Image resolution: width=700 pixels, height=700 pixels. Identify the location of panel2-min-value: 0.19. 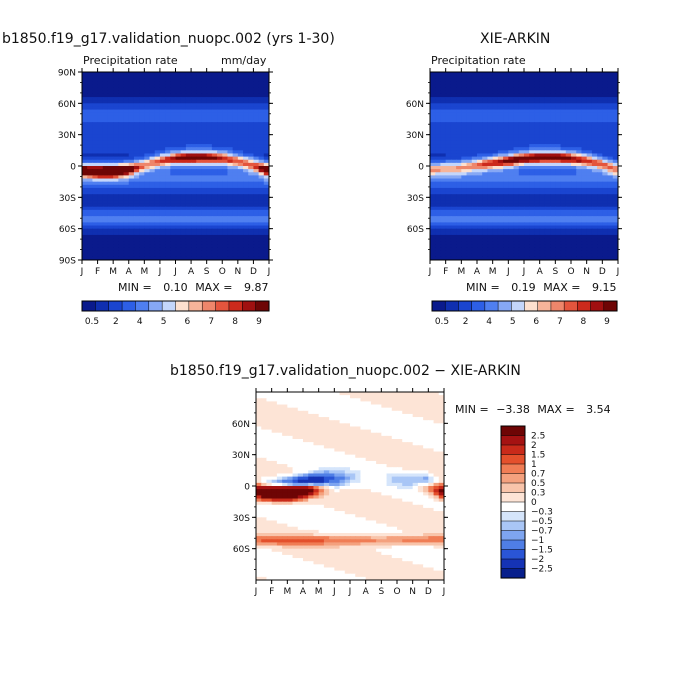
(523, 287).